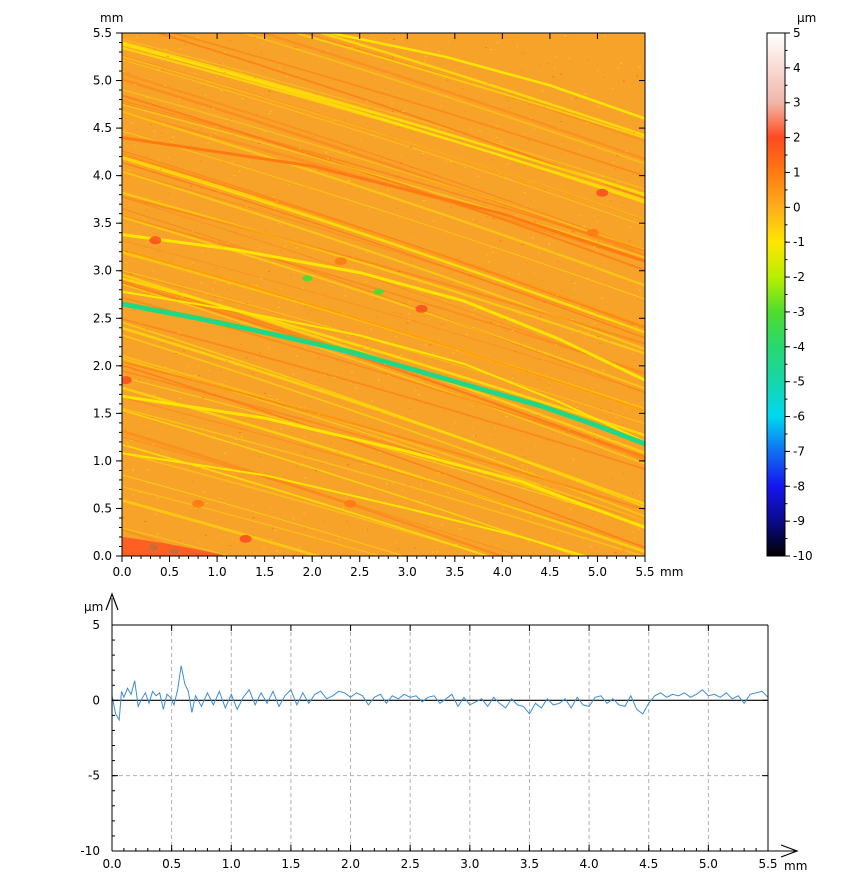 This screenshot has width=843, height=890. Describe the element at coordinates (93, 607) in the screenshot. I see `profile-y-unit: µm` at that location.